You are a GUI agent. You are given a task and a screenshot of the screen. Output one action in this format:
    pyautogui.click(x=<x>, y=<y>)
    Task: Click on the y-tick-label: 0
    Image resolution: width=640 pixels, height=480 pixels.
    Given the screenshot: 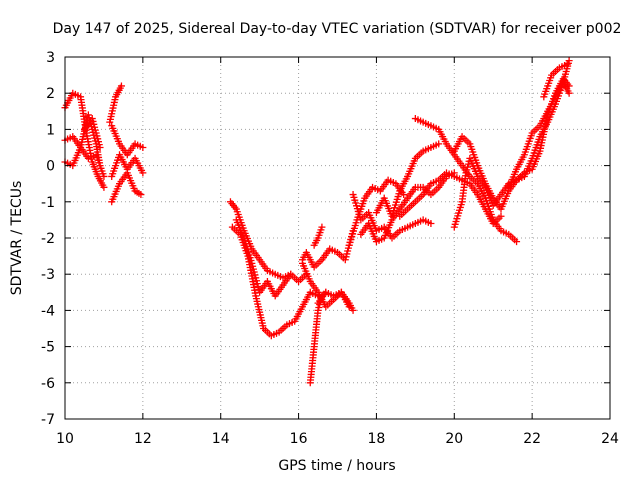 What is the action you would take?
    pyautogui.click(x=50, y=167)
    